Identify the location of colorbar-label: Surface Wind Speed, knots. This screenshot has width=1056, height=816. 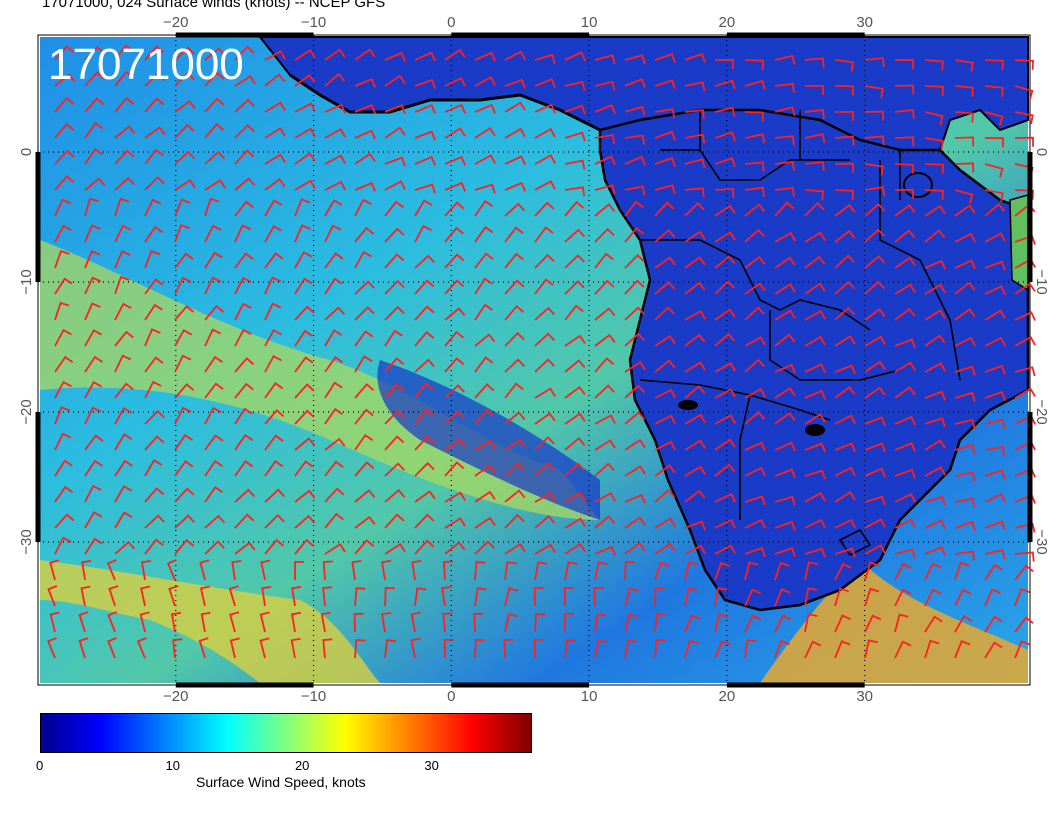
(281, 782).